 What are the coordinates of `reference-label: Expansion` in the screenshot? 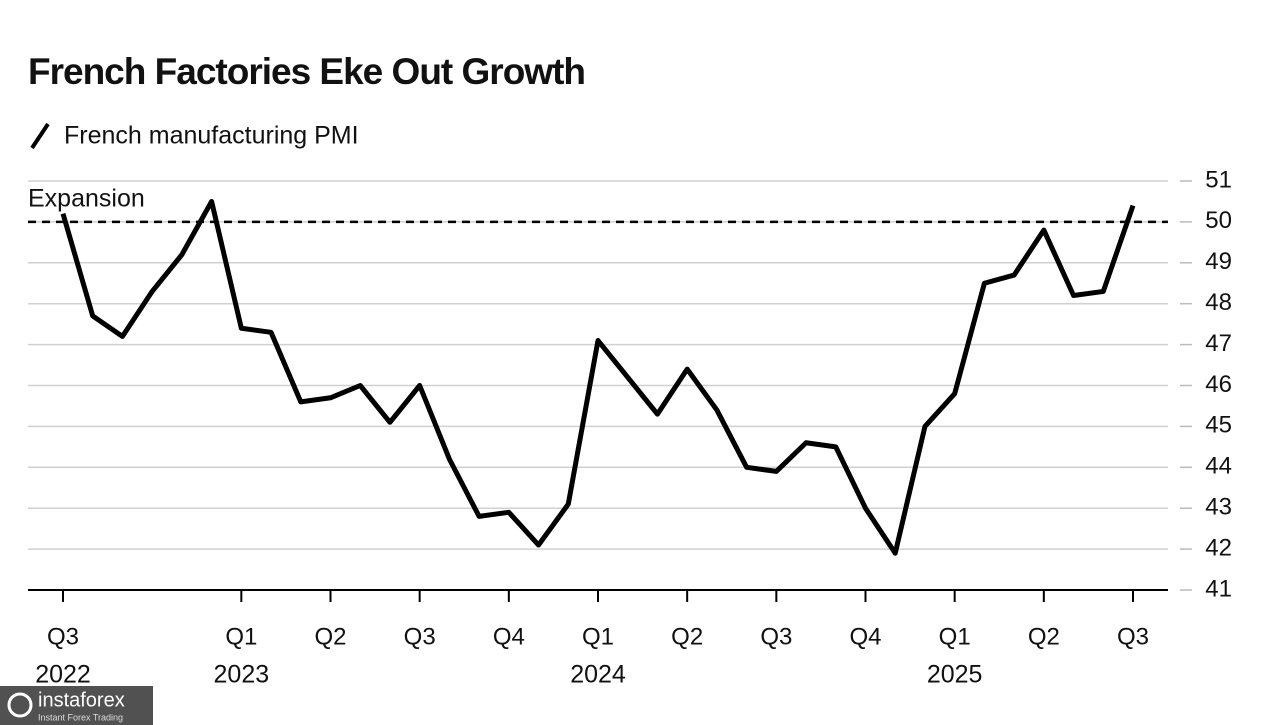 It's located at (86, 199).